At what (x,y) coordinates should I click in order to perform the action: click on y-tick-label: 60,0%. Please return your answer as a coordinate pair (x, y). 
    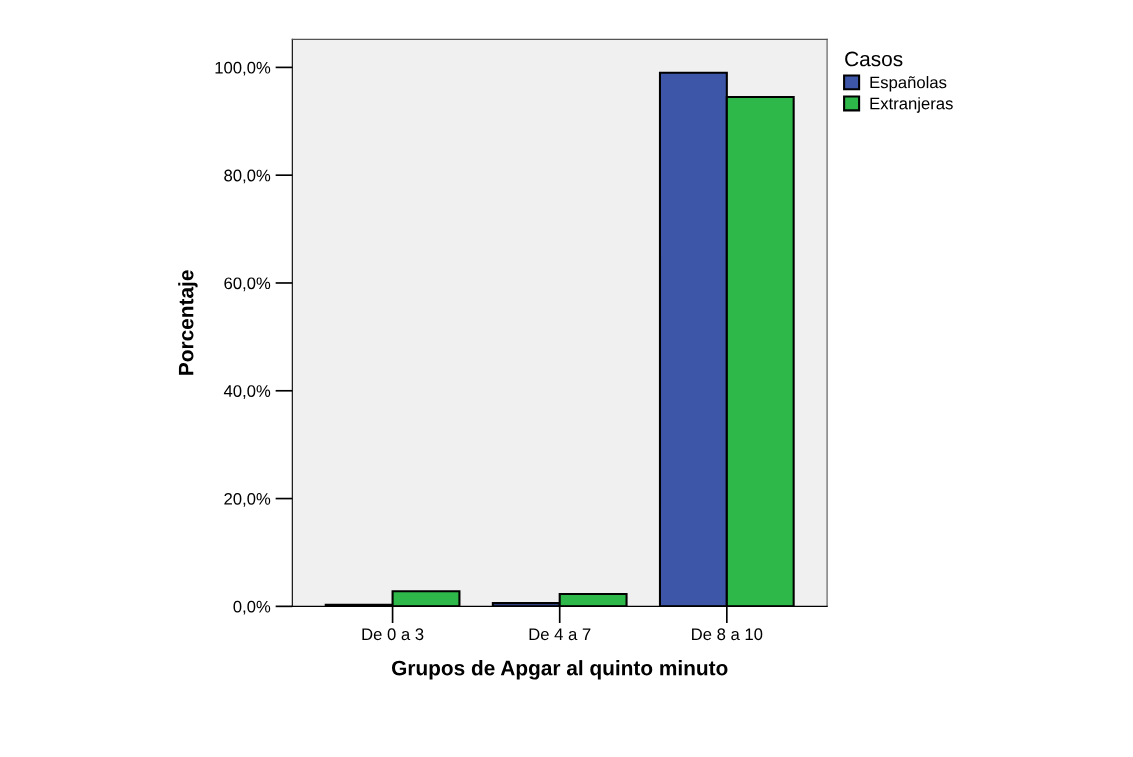
    Looking at the image, I should click on (247, 284).